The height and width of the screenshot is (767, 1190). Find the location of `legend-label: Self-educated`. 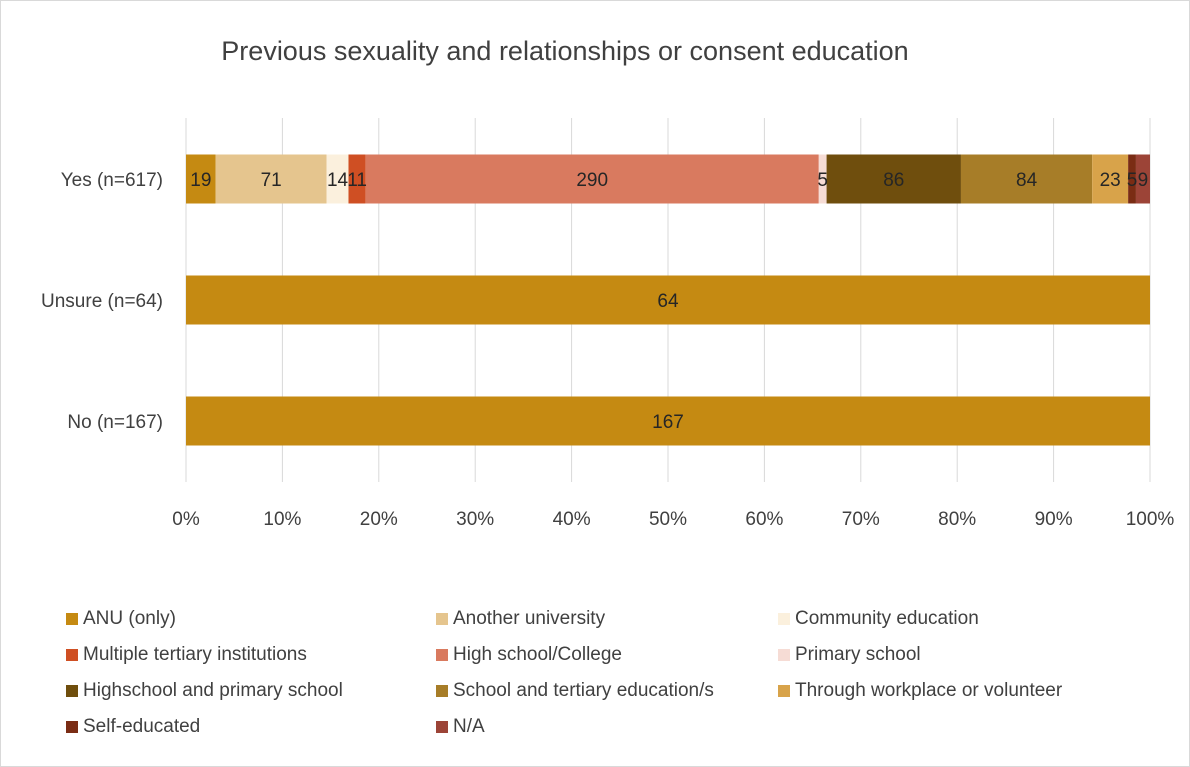

legend-label: Self-educated is located at coordinates (142, 726).